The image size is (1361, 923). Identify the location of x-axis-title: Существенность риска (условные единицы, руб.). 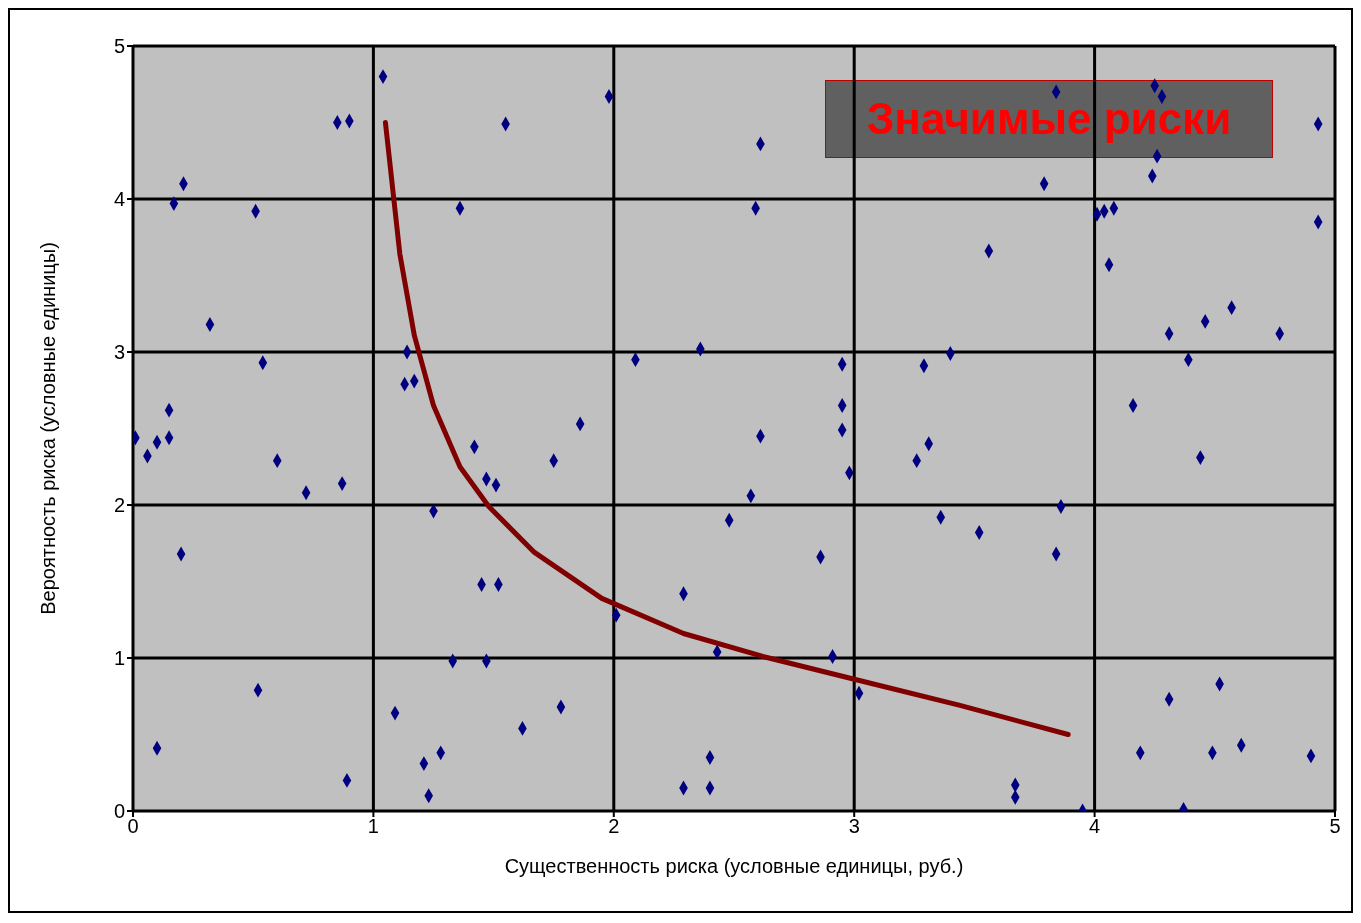
(734, 866).